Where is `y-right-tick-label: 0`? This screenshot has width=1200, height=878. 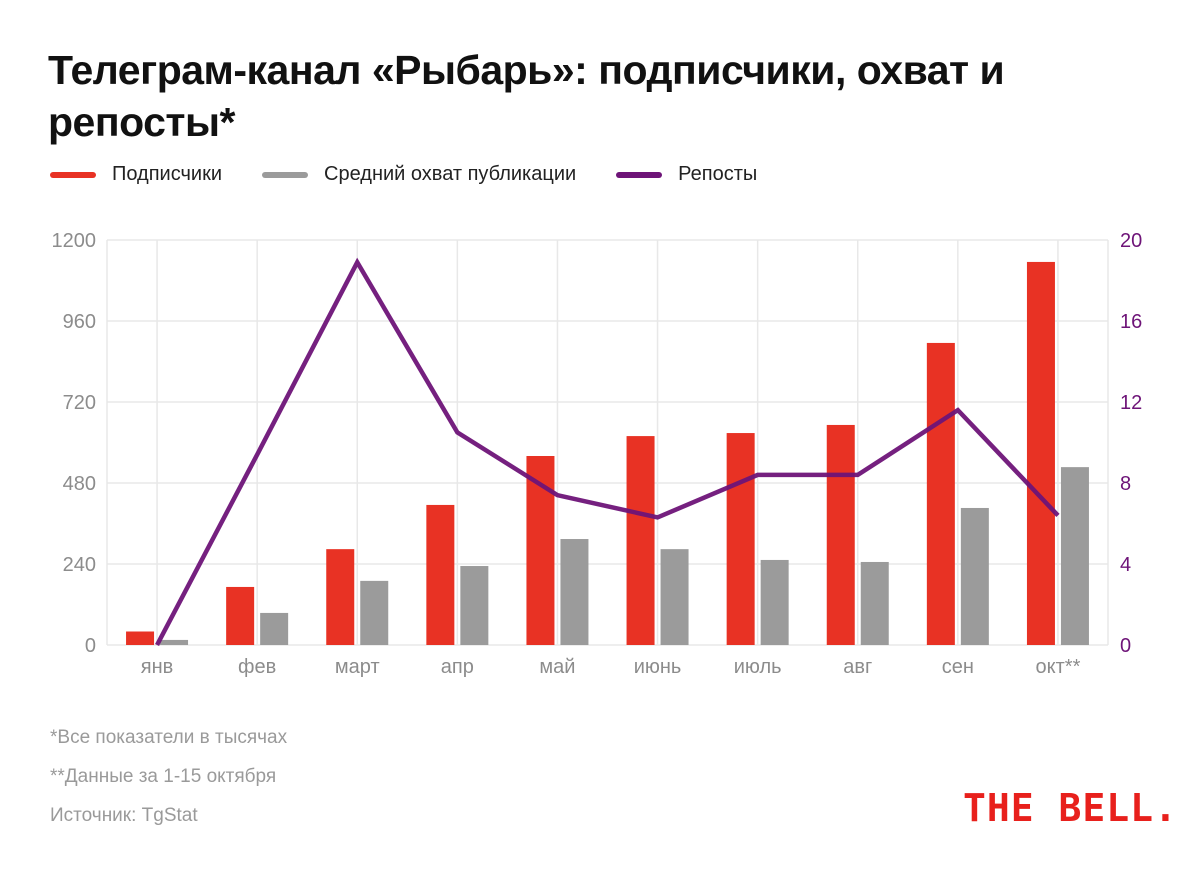
y-right-tick-label: 0 is located at coordinates (1125, 646).